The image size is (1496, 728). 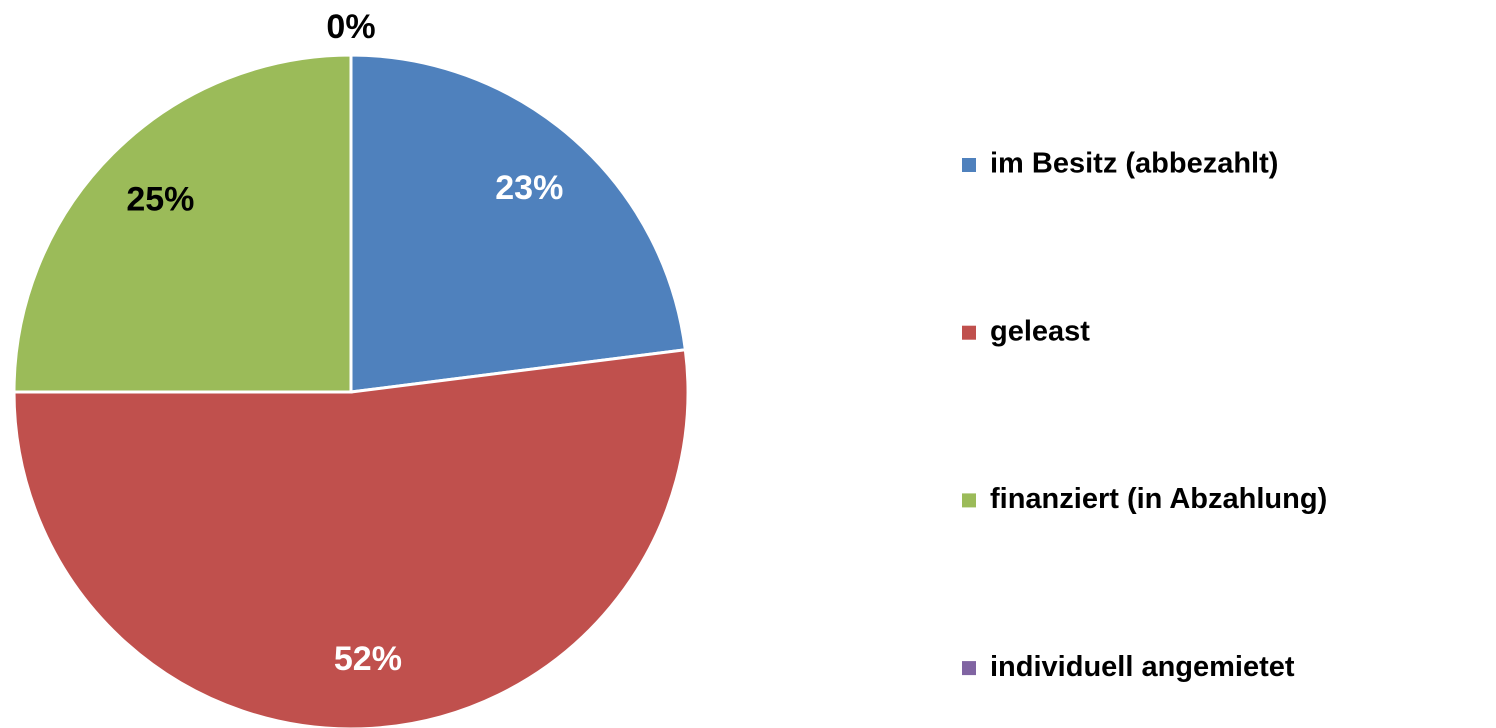 What do you see at coordinates (1040, 331) in the screenshot?
I see `legend-label: geleast` at bounding box center [1040, 331].